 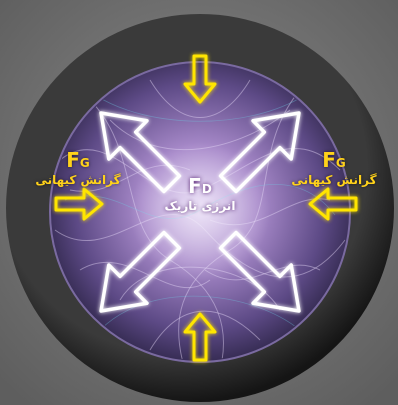 I want to click on center-force-symbol: F, so click(x=195, y=186).